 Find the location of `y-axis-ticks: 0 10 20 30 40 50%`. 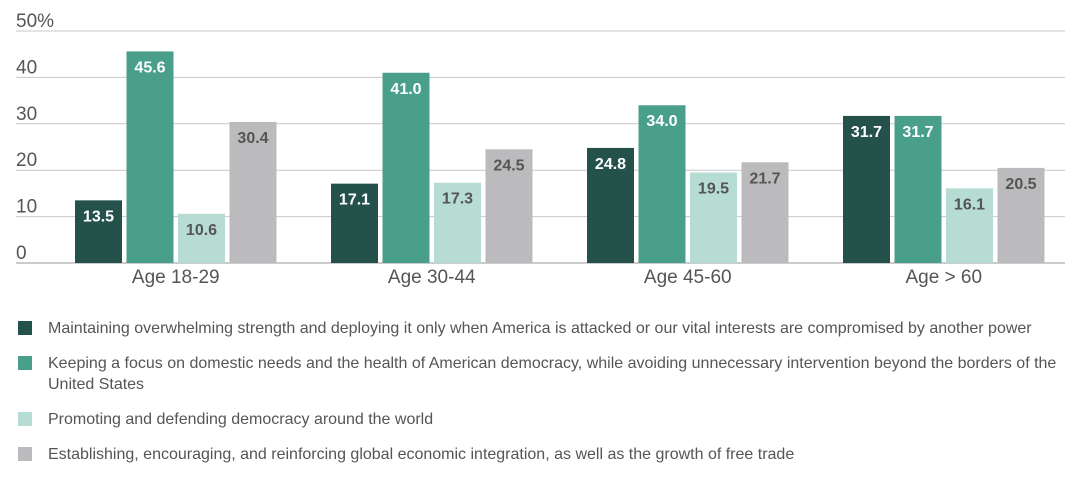

y-axis-ticks: 0 10 20 30 40 50% is located at coordinates (35, 137).